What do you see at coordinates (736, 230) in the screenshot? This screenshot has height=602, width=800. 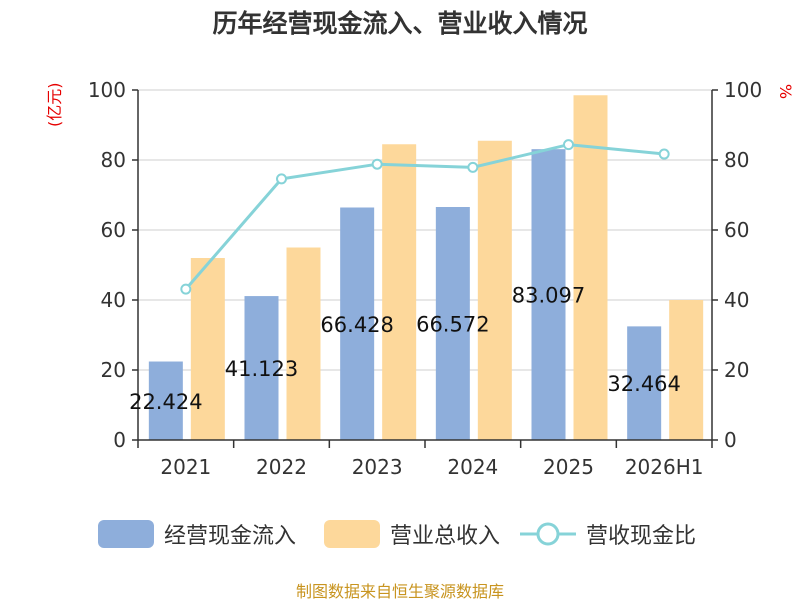 I see `right-axis-tick-label: 60` at bounding box center [736, 230].